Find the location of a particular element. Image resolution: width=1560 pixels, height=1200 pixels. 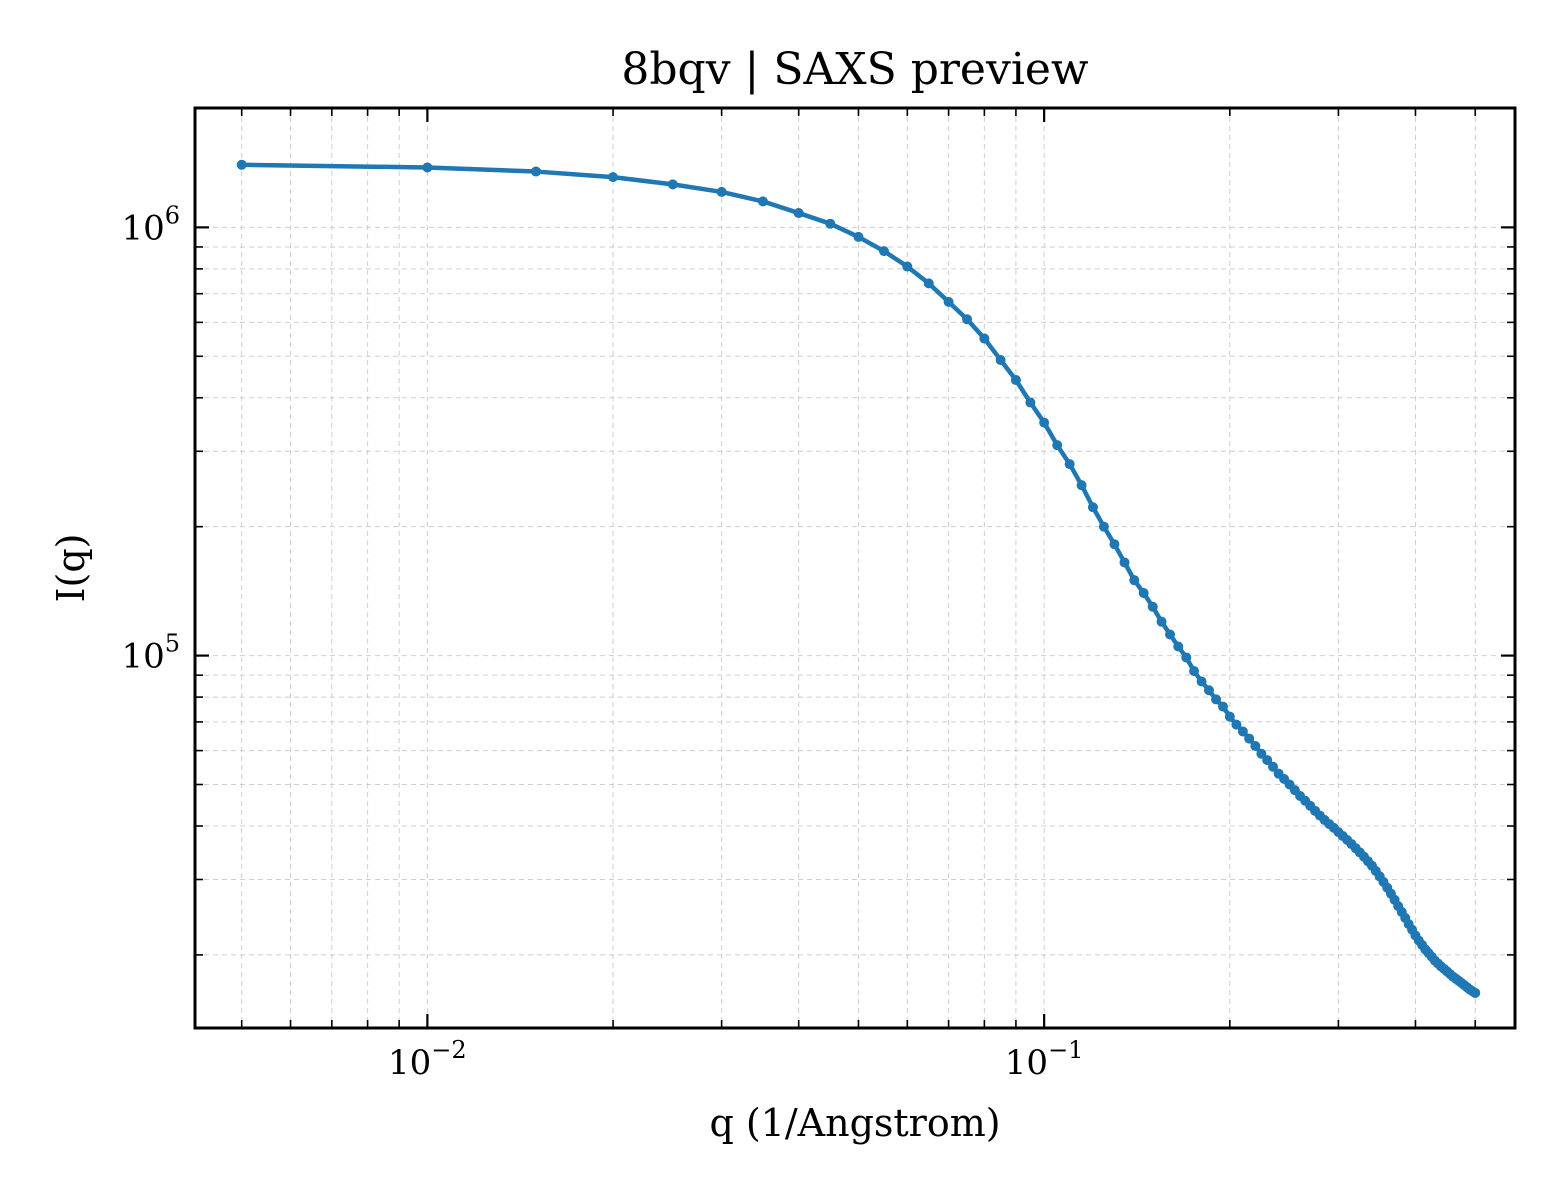

y-axis-label: I(q) is located at coordinates (71, 568).